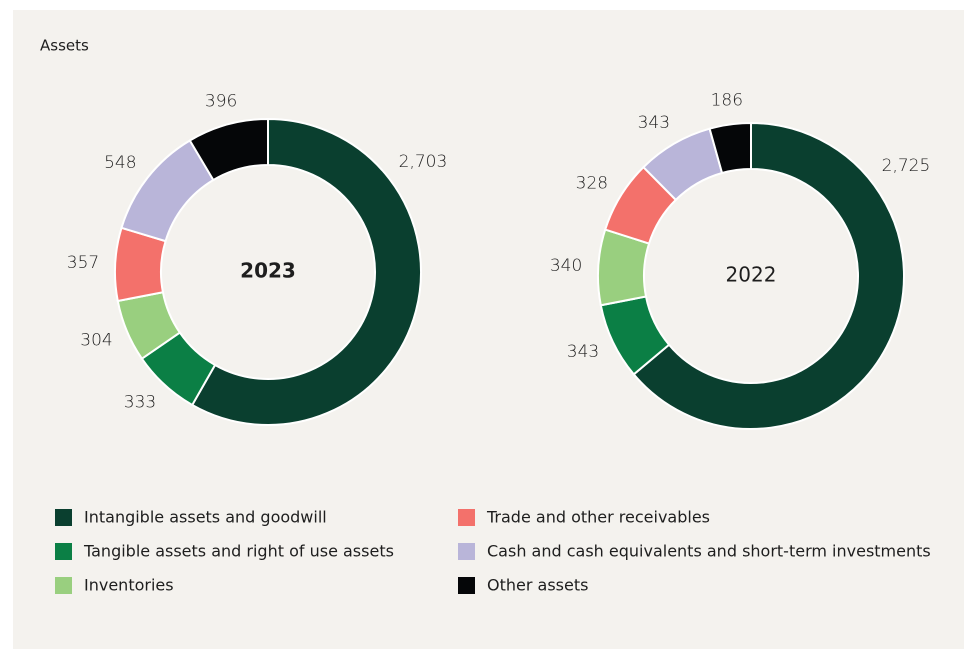 This screenshot has height=649, width=964. I want to click on legend-label: Trade and other receivables, so click(598, 517).